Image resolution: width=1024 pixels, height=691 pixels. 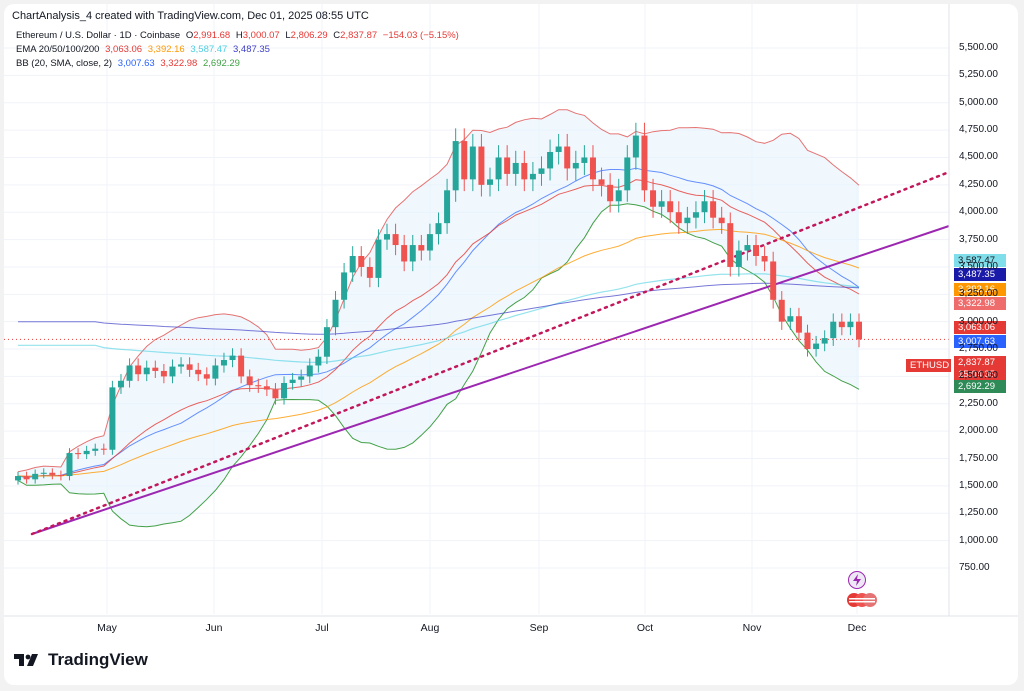 What do you see at coordinates (980, 274) in the screenshot?
I see `tag-ema200: 3,487.35` at bounding box center [980, 274].